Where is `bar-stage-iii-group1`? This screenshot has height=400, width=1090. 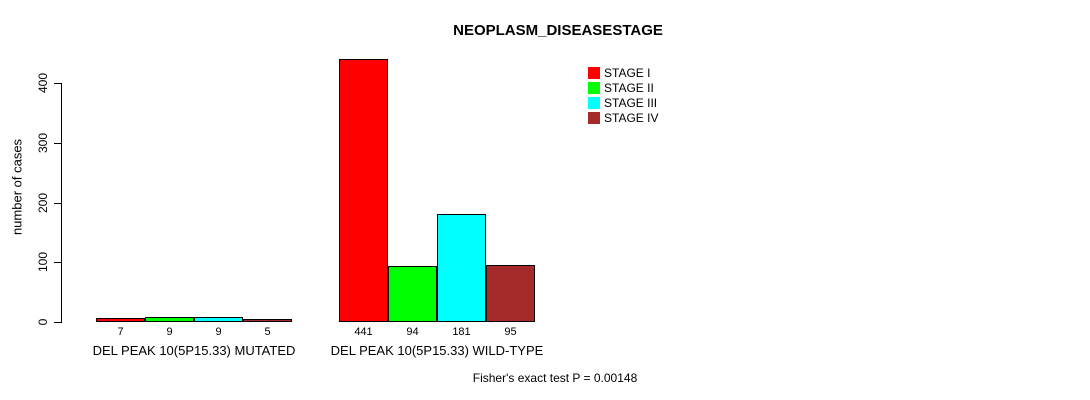 bar-stage-iii-group1 is located at coordinates (218, 319).